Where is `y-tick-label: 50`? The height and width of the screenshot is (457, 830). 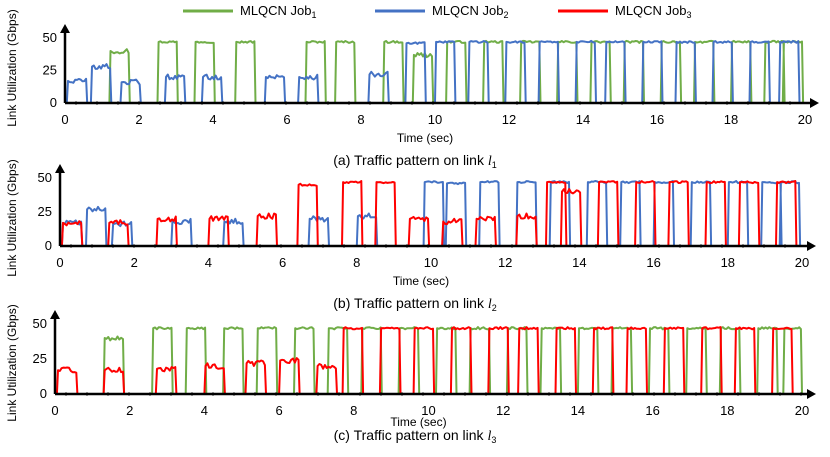 y-tick-label: 50 is located at coordinates (50, 37).